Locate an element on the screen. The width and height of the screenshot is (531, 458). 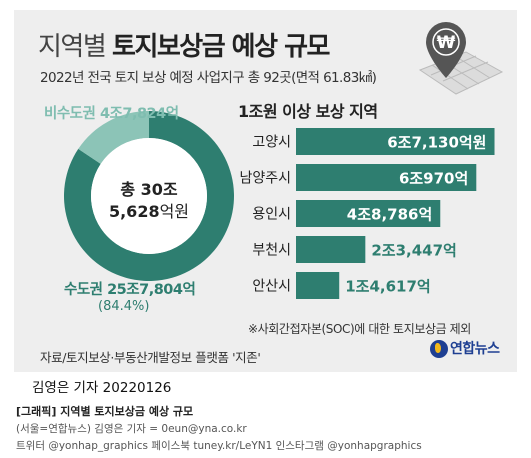
footnote: ※사회간접자본(SOC)에 대한 토지보상금 제외 is located at coordinates (359, 329).